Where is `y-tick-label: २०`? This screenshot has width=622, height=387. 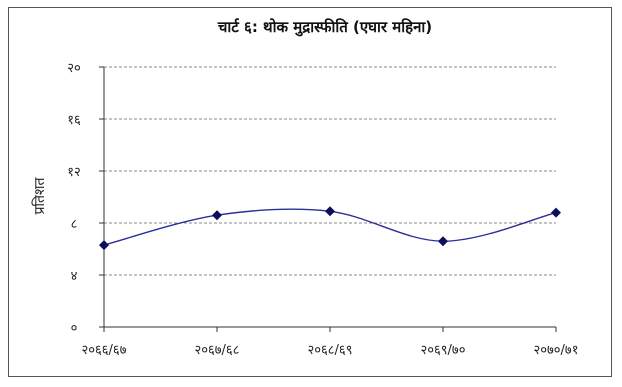 y-tick-label: २० is located at coordinates (74, 68).